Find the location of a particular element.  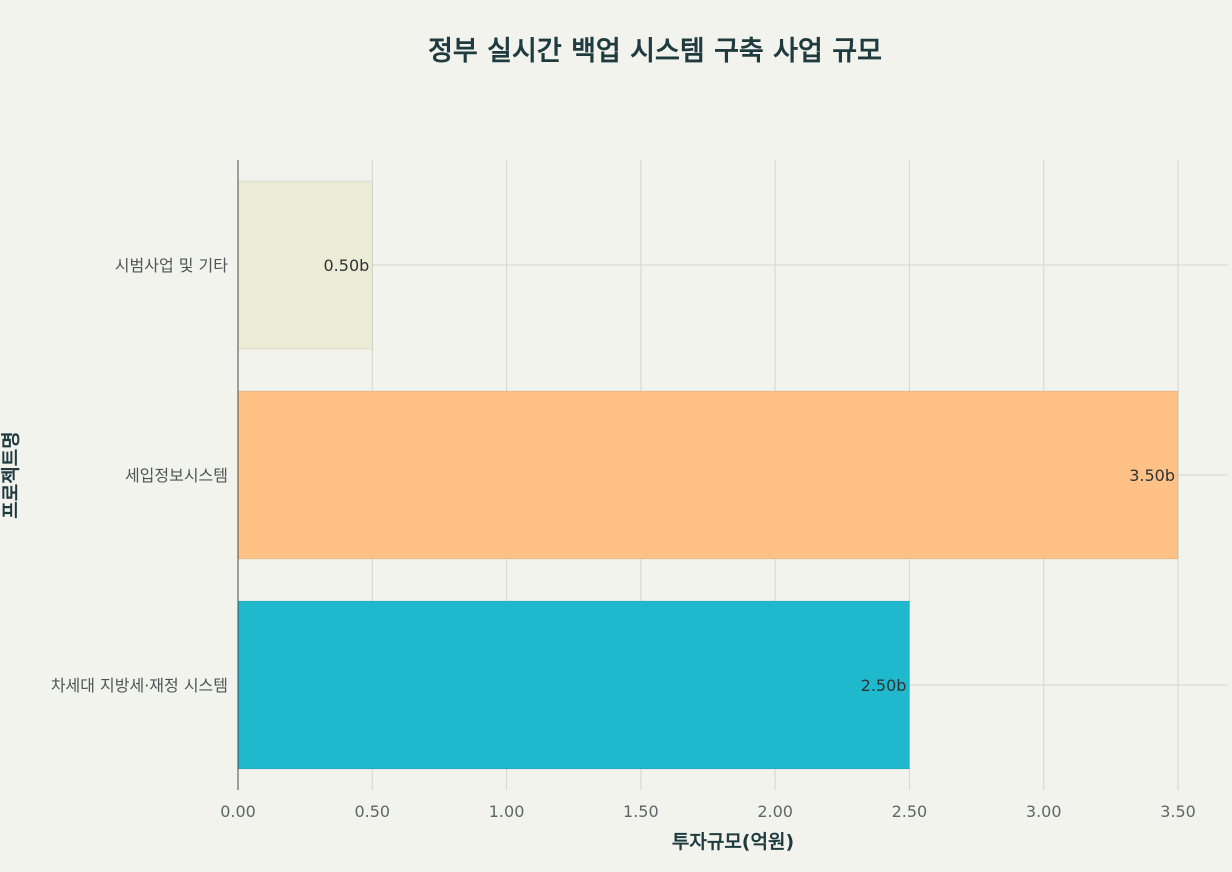

x-tick-label: 0.50 is located at coordinates (372, 811).